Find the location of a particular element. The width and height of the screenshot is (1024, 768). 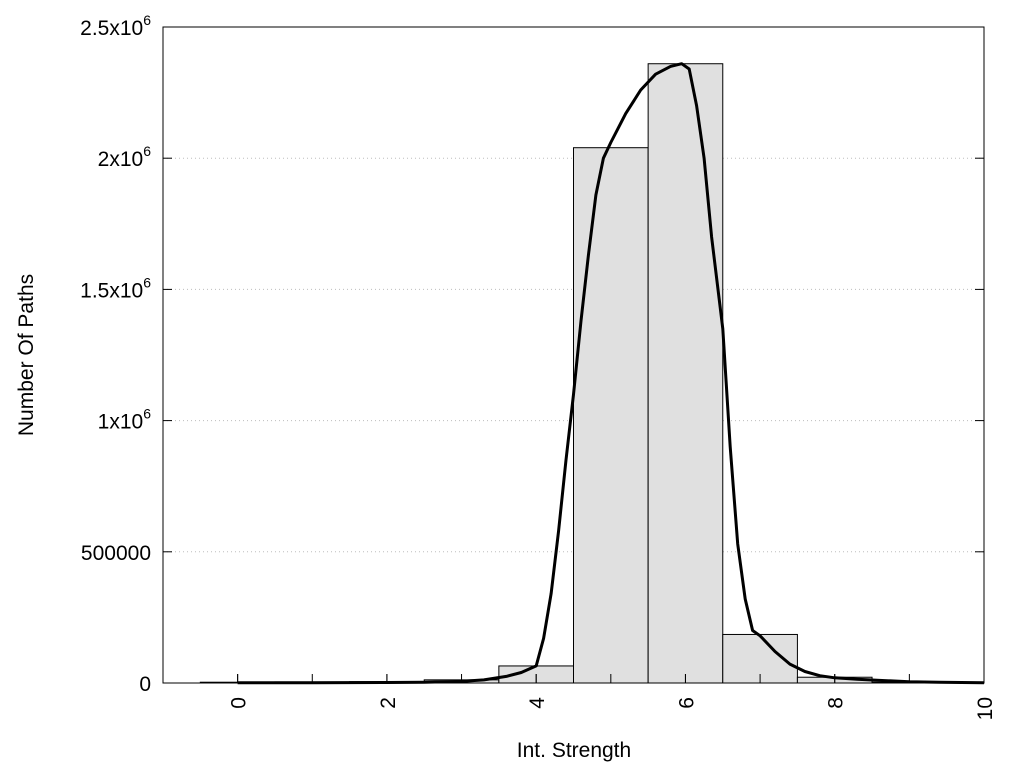

x-tick-label: 8 is located at coordinates (836, 703).